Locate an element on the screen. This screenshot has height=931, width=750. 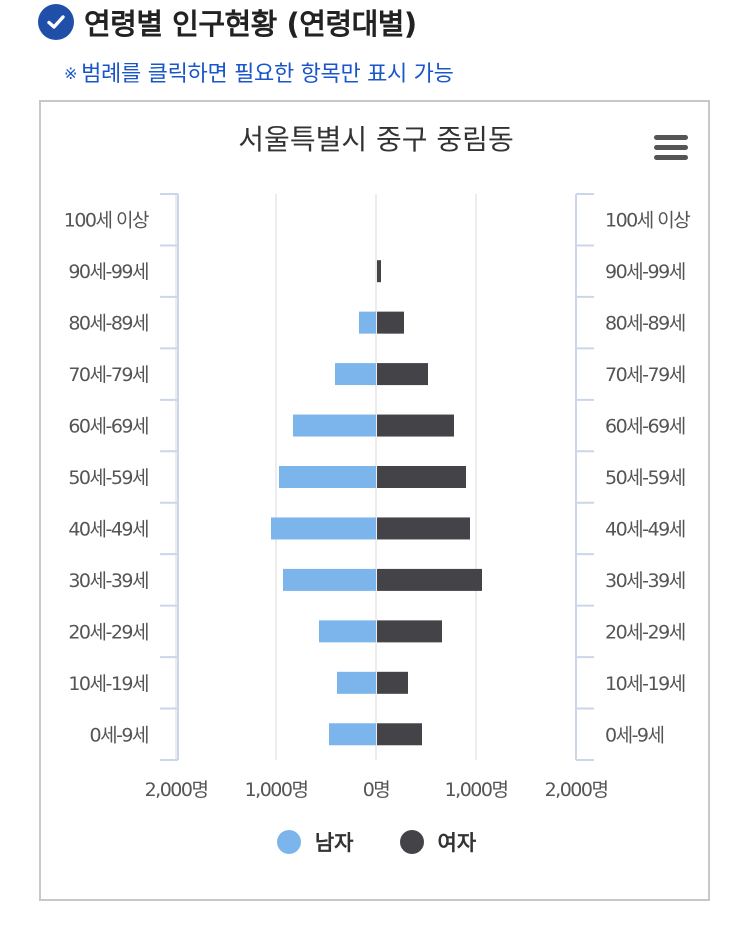
legend-item-male: 남자 is located at coordinates (315, 842).